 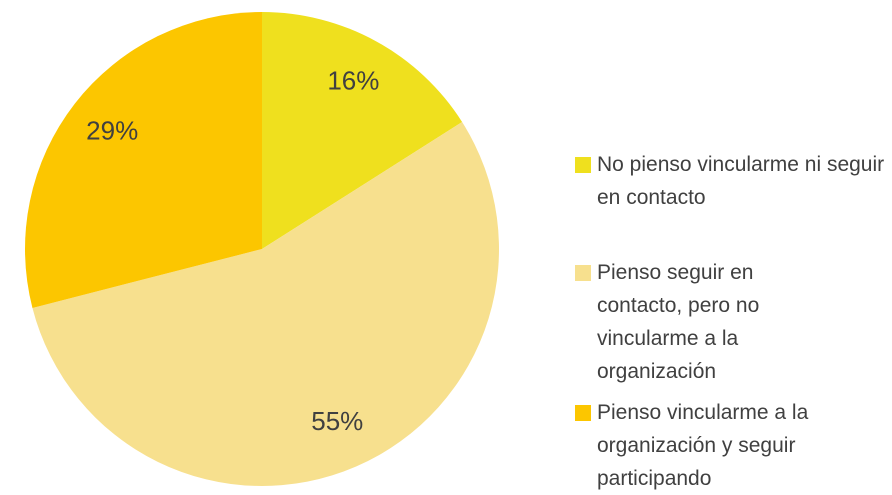 What do you see at coordinates (112, 131) in the screenshot?
I see `data-label: 29%` at bounding box center [112, 131].